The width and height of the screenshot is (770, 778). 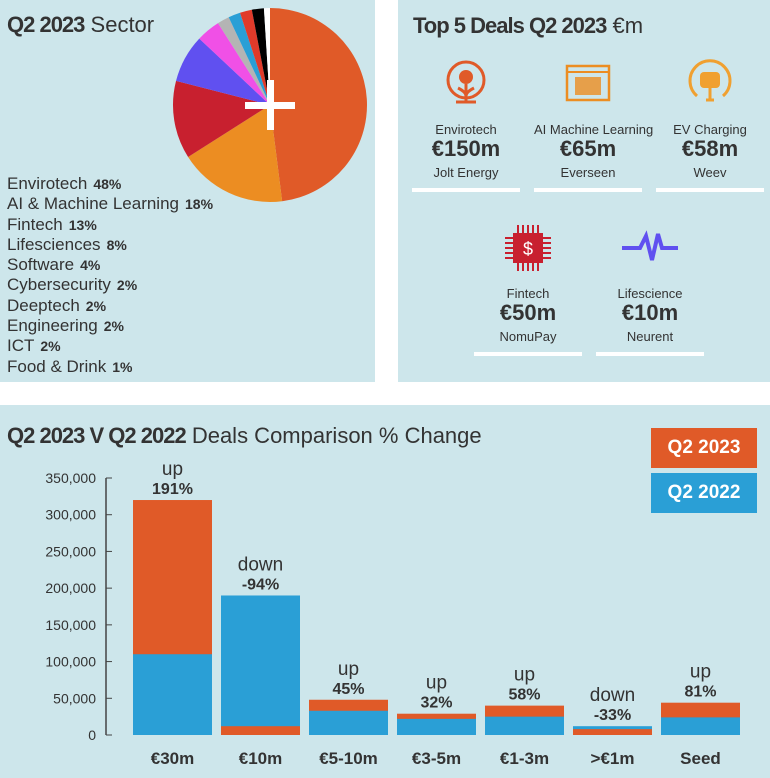 I want to click on sector-pie-chart, so click(x=270, y=105).